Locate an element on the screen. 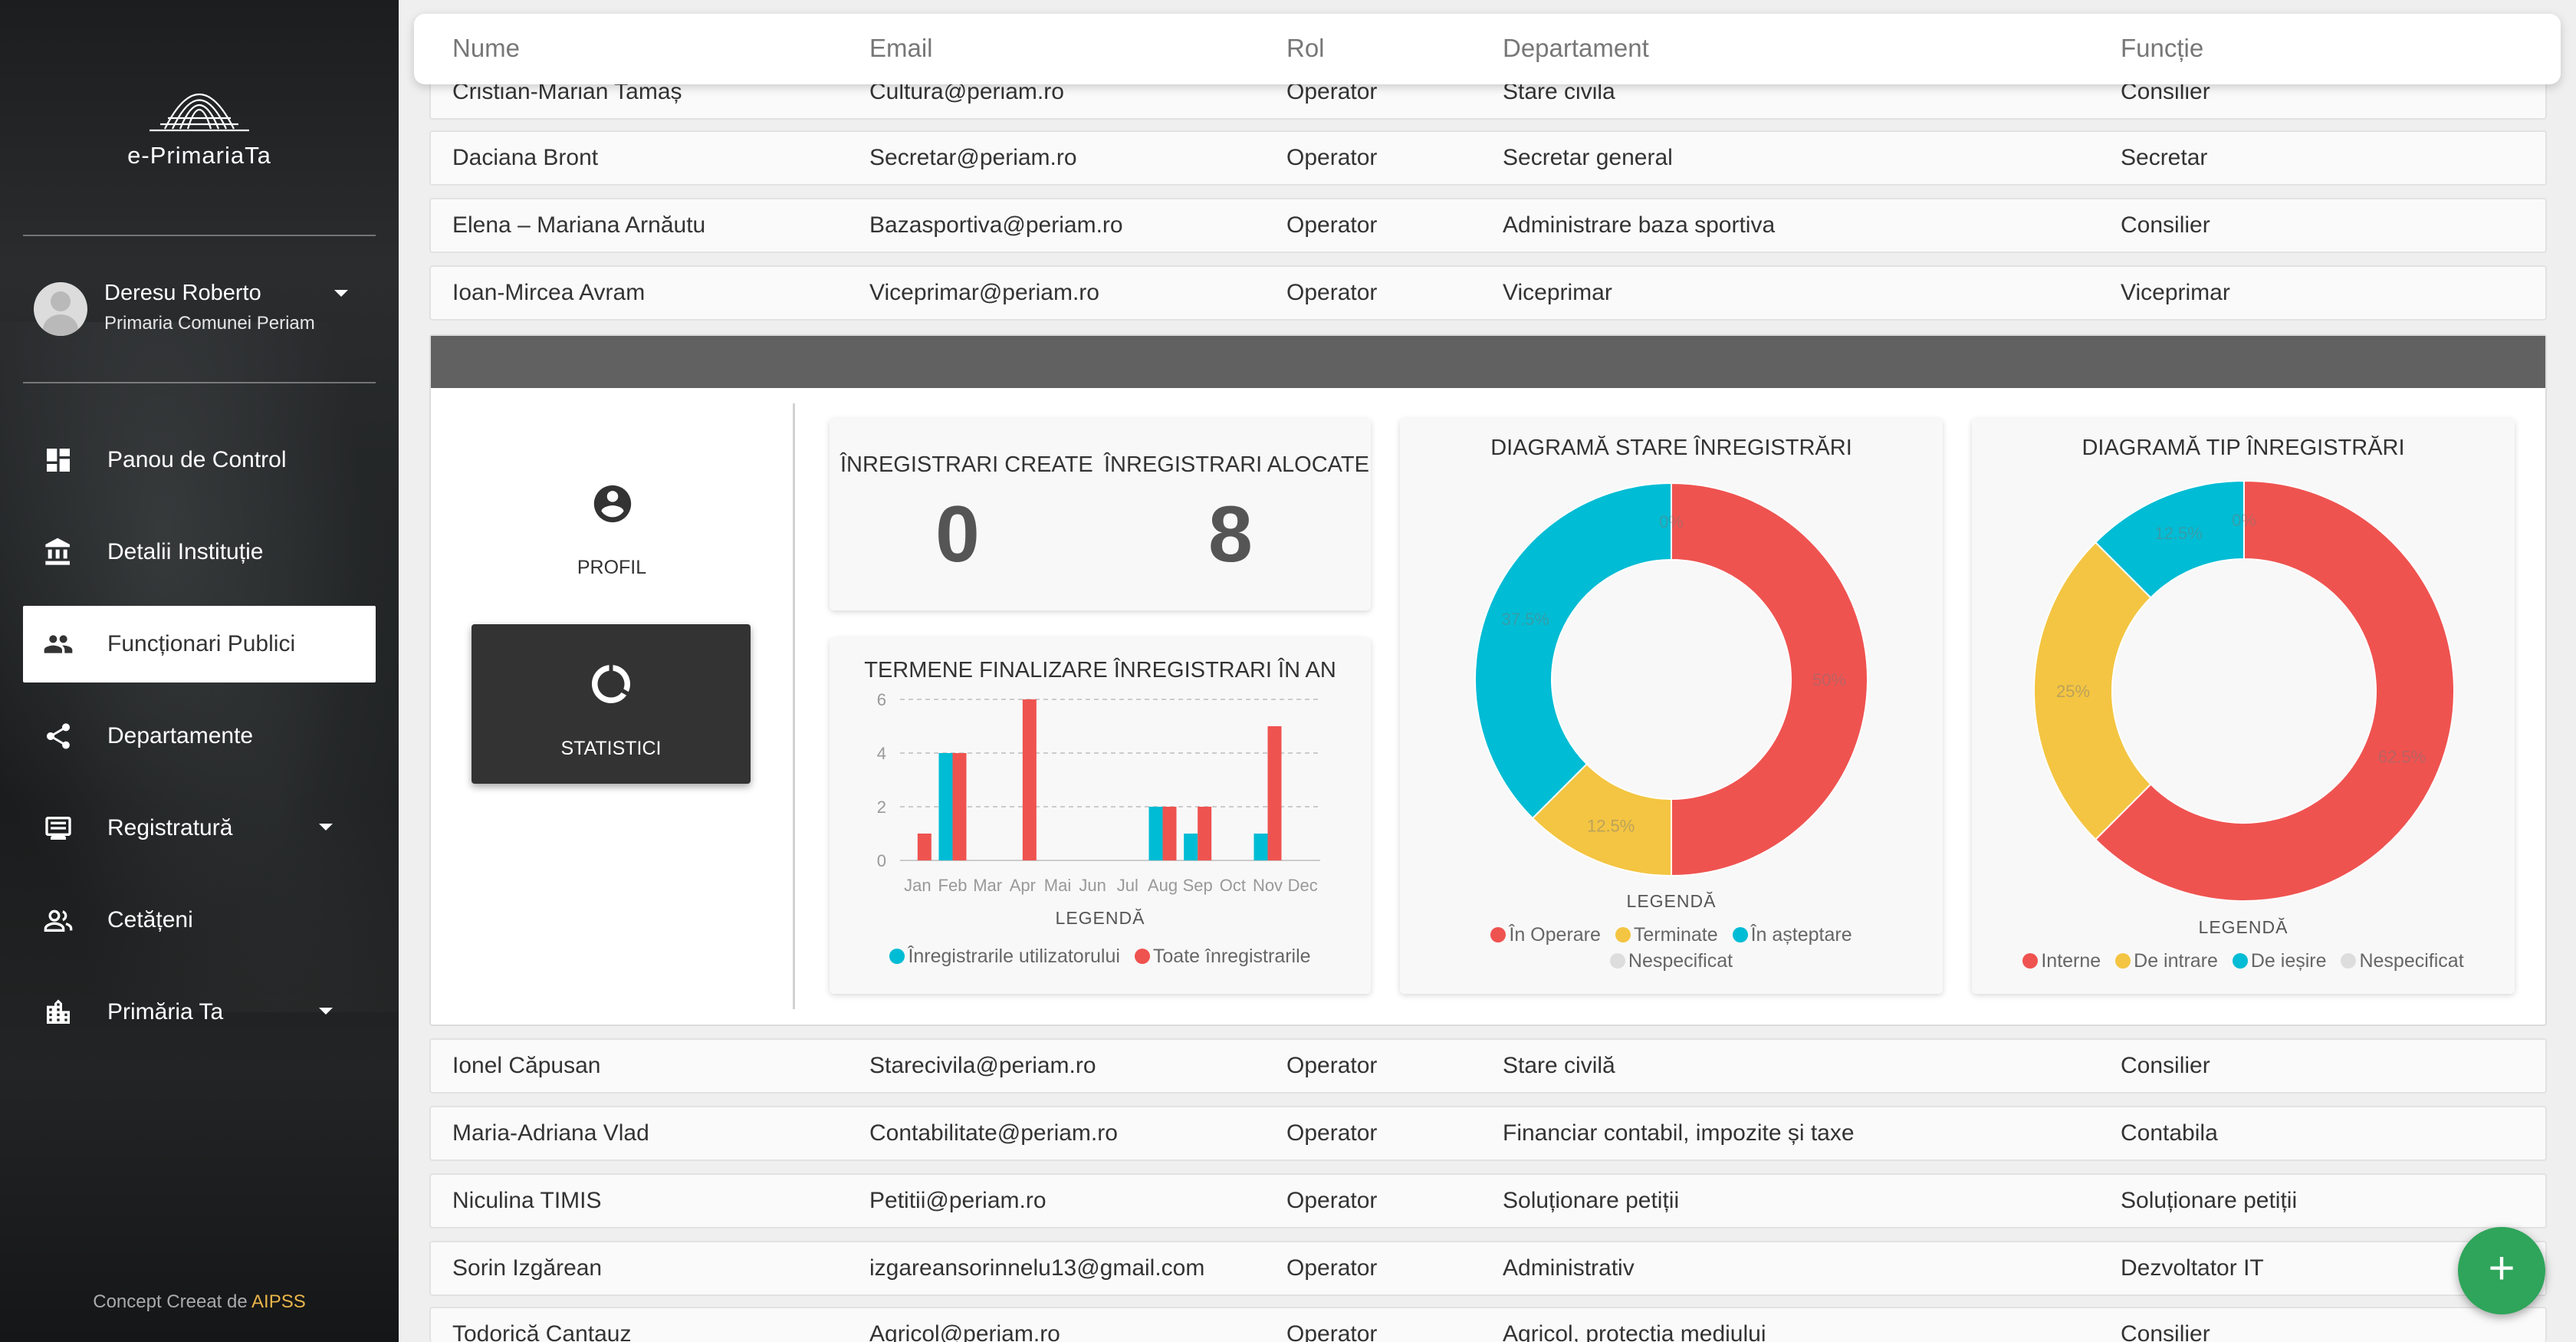 The image size is (2576, 1342). user-menu: Deresu Roberto Primaria Comunei Periam is located at coordinates (202, 312).